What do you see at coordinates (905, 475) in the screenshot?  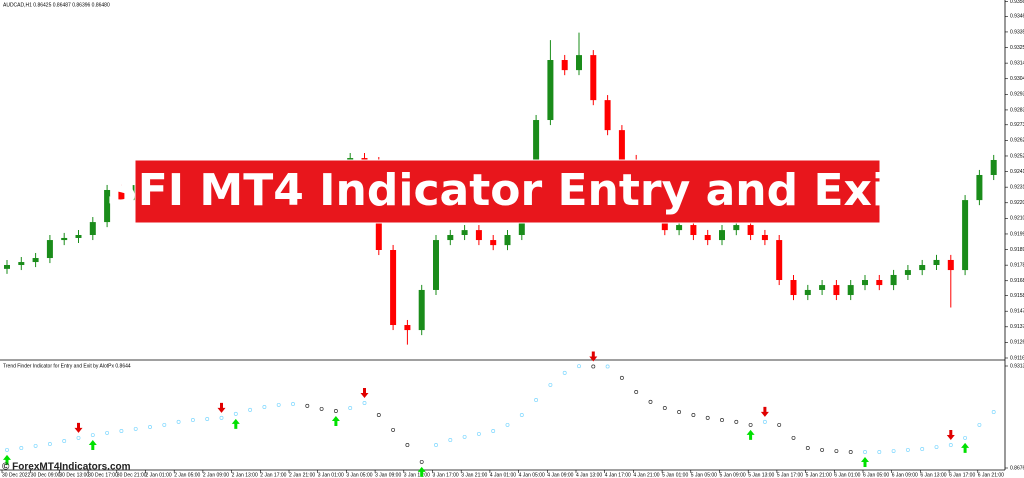 I see `x-tick-label: 6 Jan 09:00` at bounding box center [905, 475].